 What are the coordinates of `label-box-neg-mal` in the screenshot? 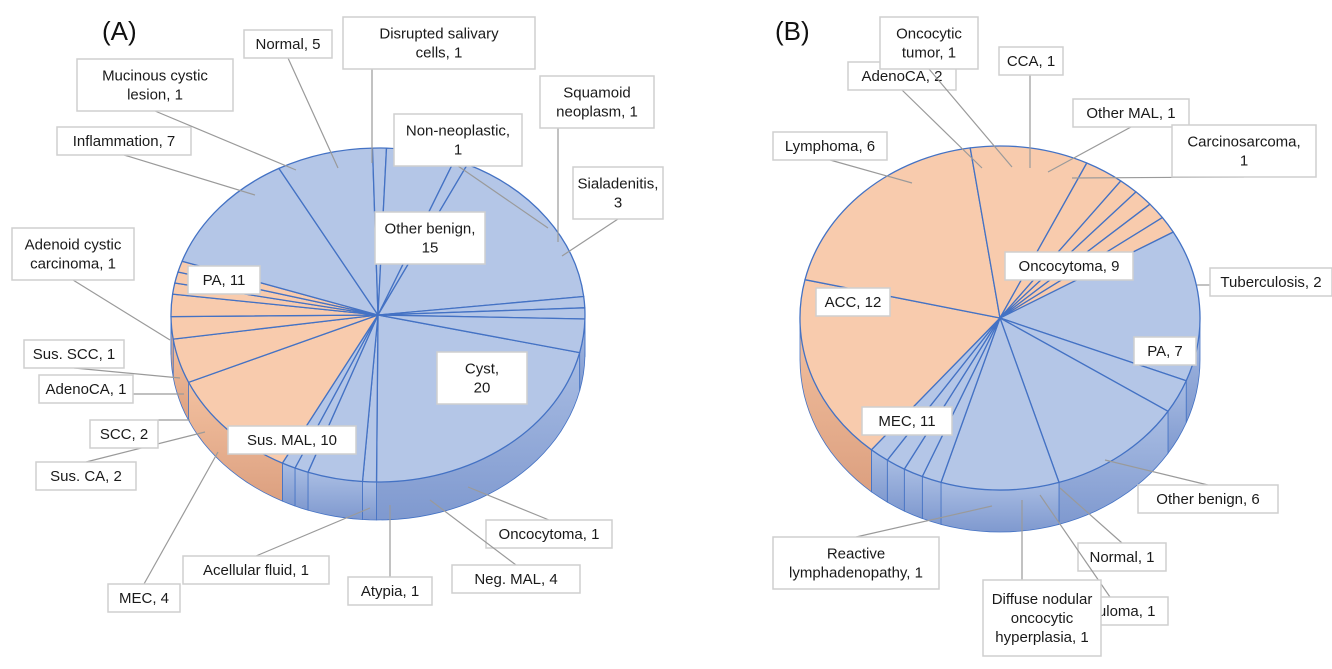 It's located at (516, 579).